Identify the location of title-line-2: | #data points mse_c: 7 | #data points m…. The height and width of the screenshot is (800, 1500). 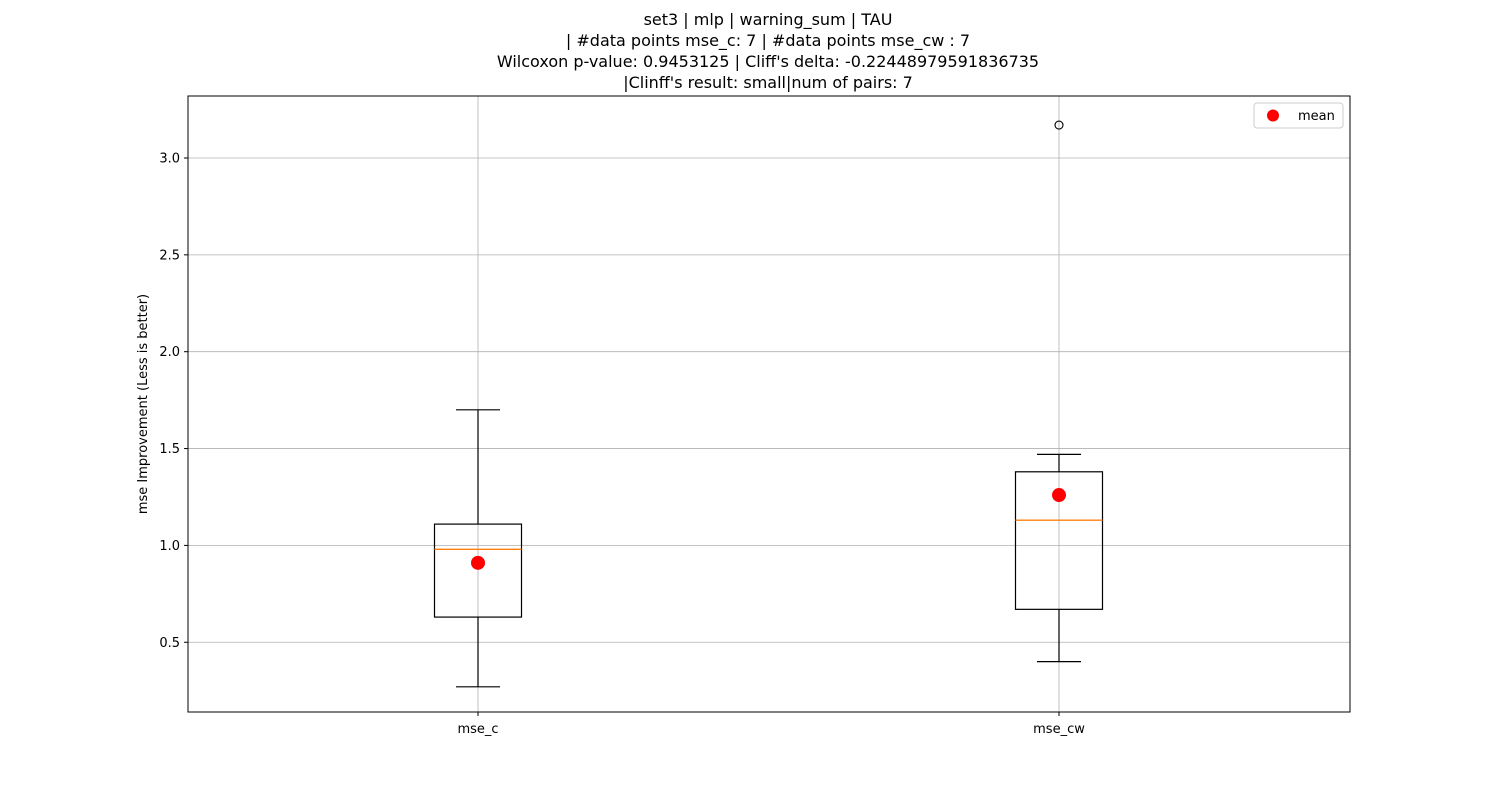
(768, 41).